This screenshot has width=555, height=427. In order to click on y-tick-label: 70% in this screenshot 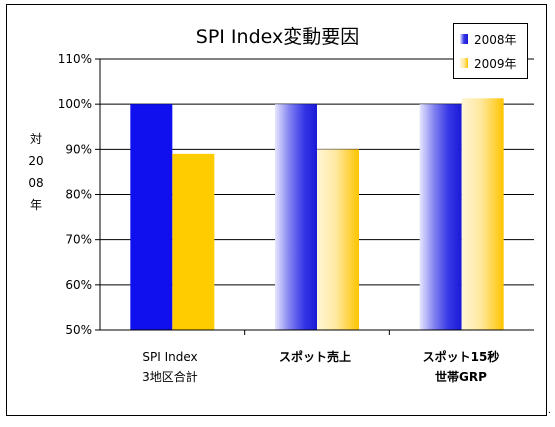, I will do `click(78, 240)`.